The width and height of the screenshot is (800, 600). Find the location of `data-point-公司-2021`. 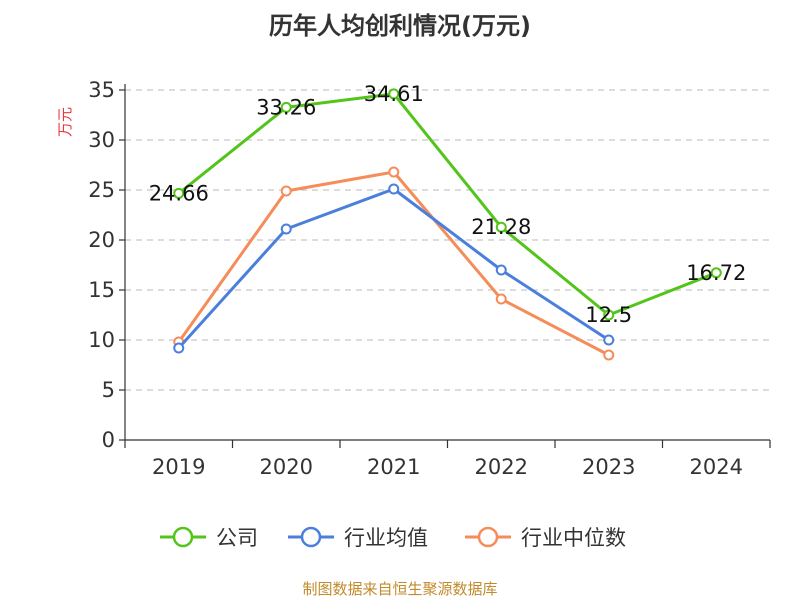

data-point-公司-2021 is located at coordinates (394, 94).